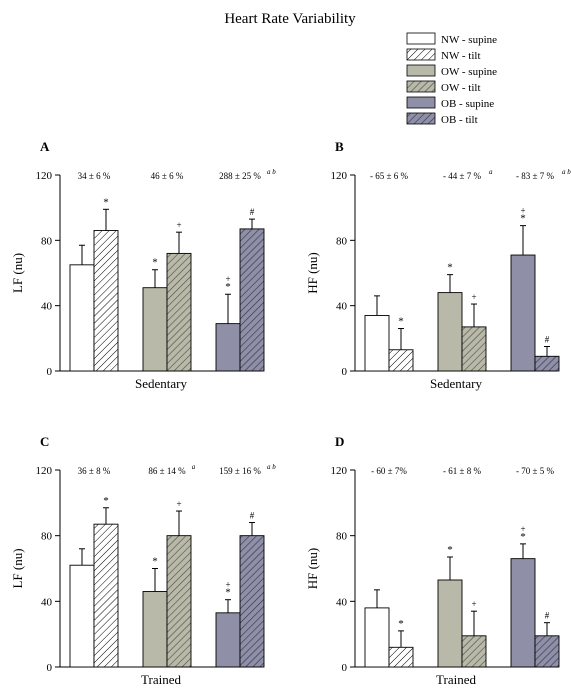 This screenshot has width=571, height=691. Describe the element at coordinates (462, 176) in the screenshot. I see `percent-change-label: - 44 ± 7 %` at that location.